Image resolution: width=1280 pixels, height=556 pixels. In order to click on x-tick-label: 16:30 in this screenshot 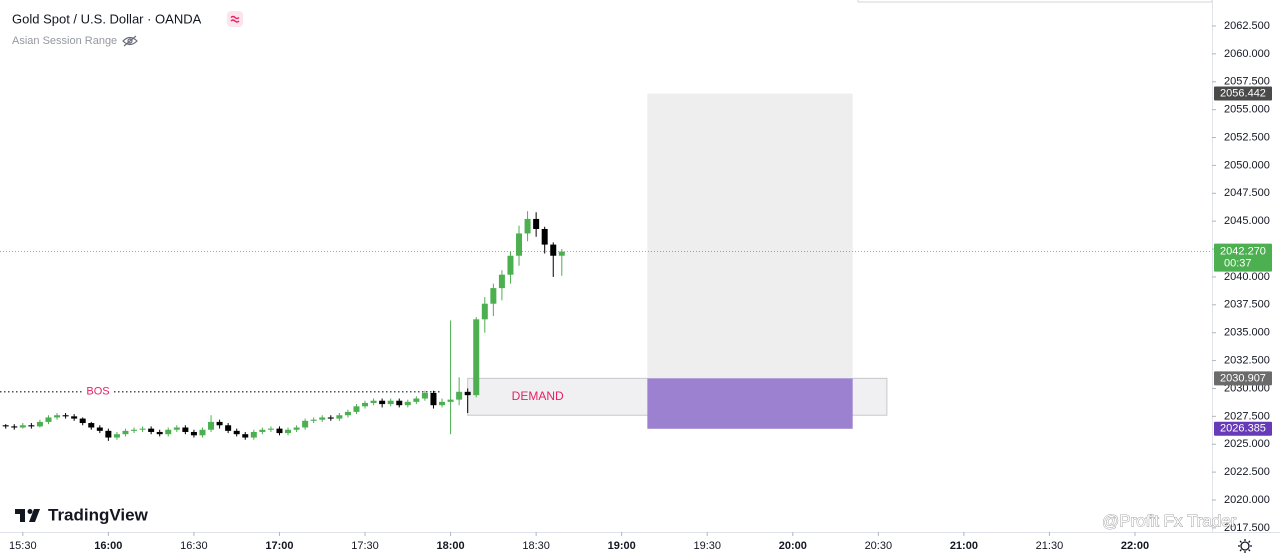, I will do `click(194, 546)`.